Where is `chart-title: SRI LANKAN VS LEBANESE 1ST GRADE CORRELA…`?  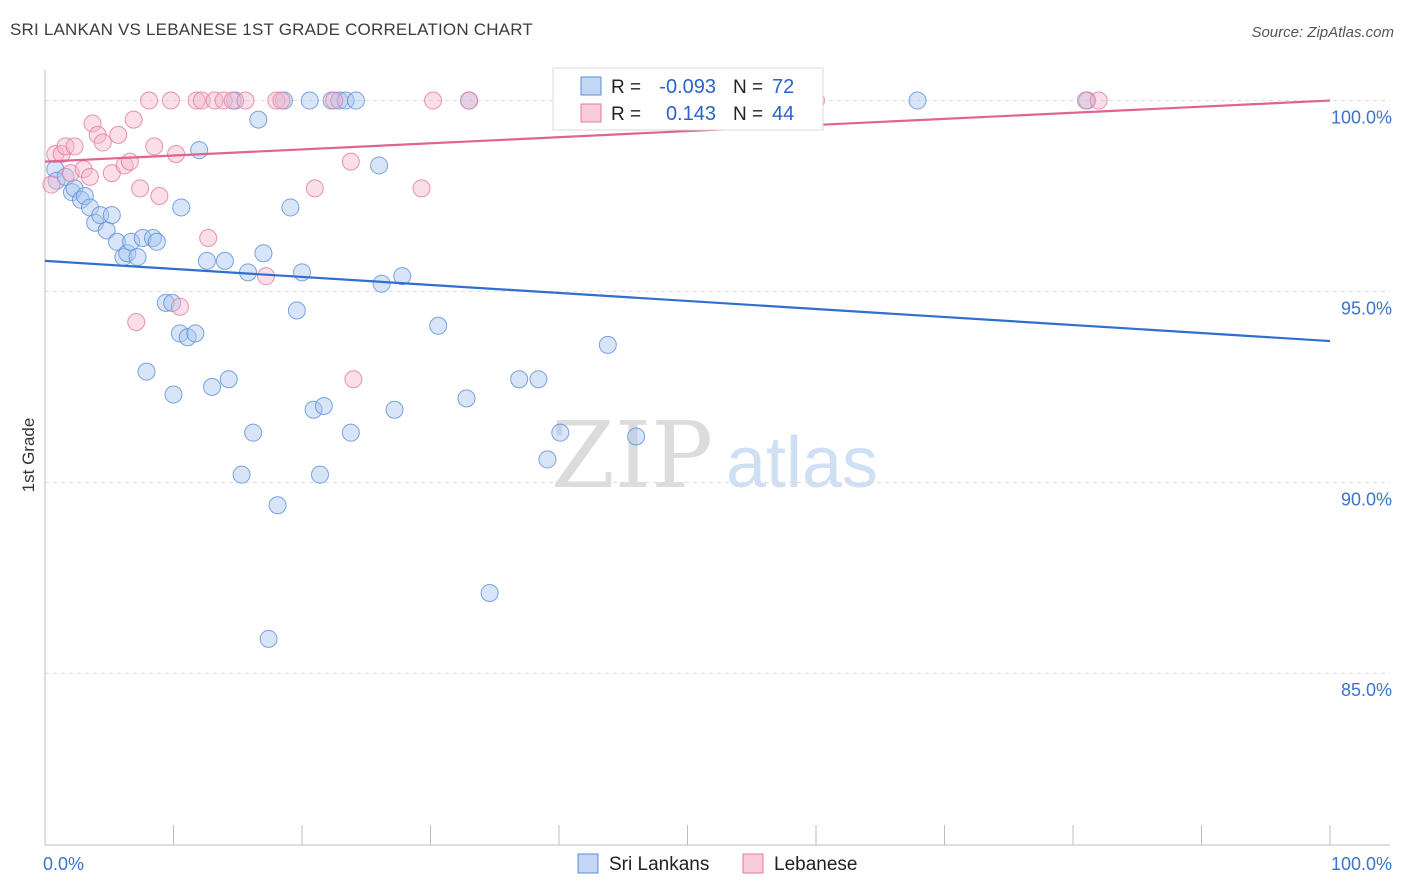 chart-title: SRI LANKAN VS LEBANESE 1ST GRADE CORRELA… is located at coordinates (271, 29).